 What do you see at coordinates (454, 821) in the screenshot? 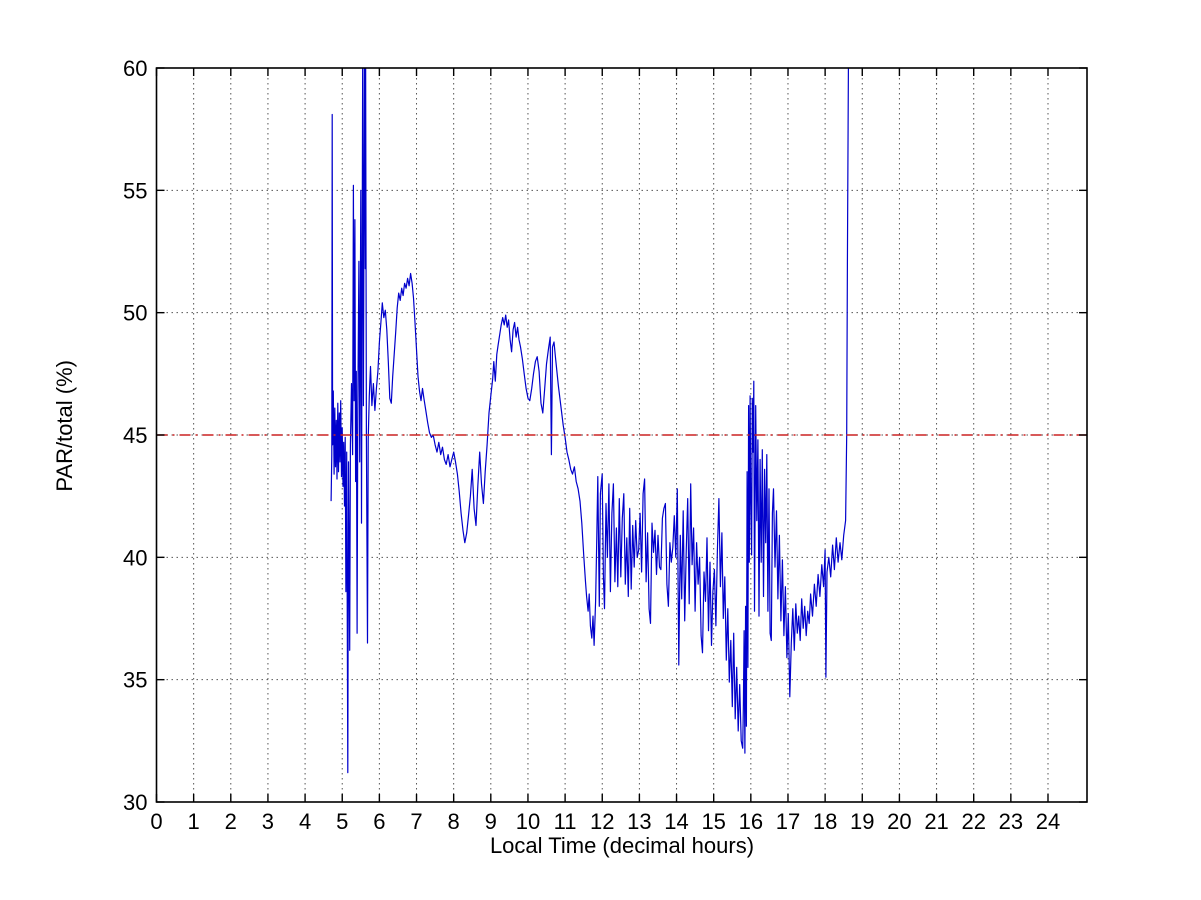
I see `x-tick-label: 8` at bounding box center [454, 821].